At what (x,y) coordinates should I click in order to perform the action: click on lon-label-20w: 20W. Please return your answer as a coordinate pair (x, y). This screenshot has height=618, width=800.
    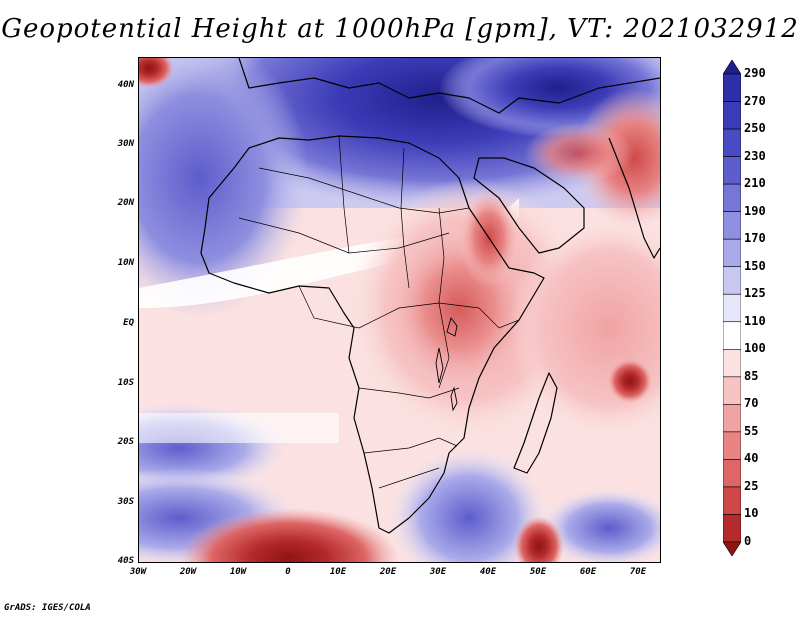
    Looking at the image, I should click on (188, 572).